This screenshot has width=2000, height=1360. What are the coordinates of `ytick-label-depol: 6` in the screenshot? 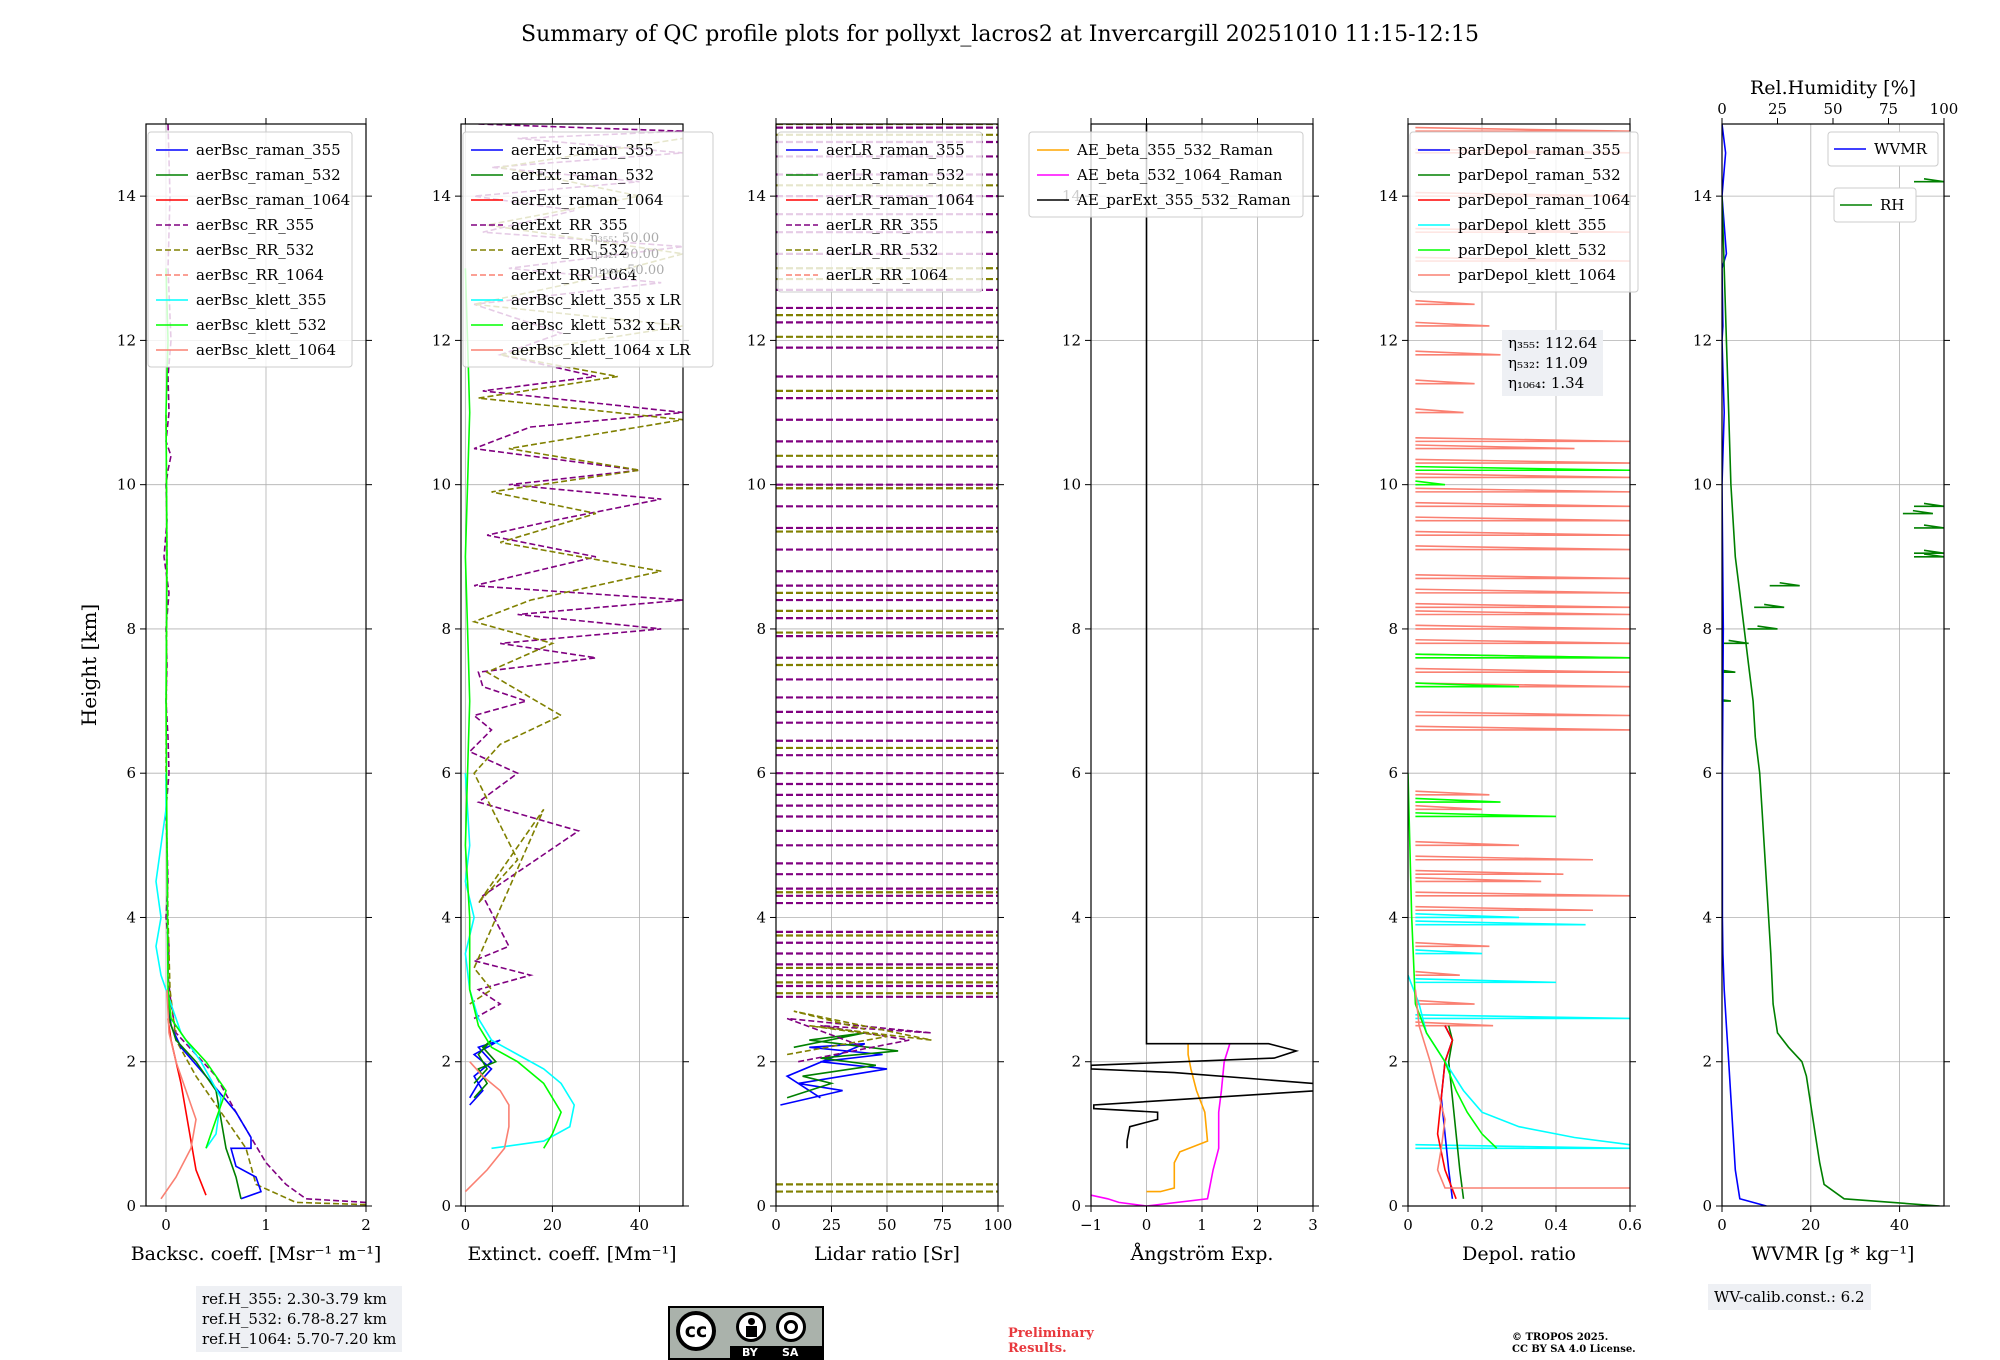 It's located at (1393, 773).